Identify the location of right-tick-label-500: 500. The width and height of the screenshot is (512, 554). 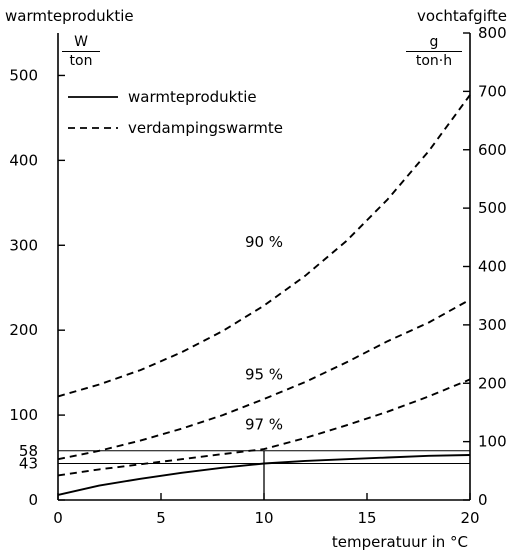
(492, 208).